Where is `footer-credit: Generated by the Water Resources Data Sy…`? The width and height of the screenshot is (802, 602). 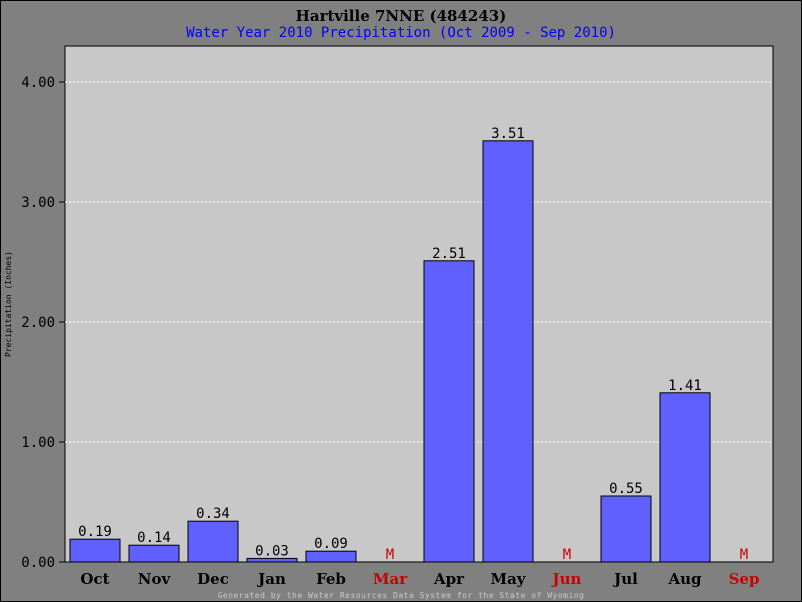
footer-credit: Generated by the Water Resources Data Sy… is located at coordinates (401, 595).